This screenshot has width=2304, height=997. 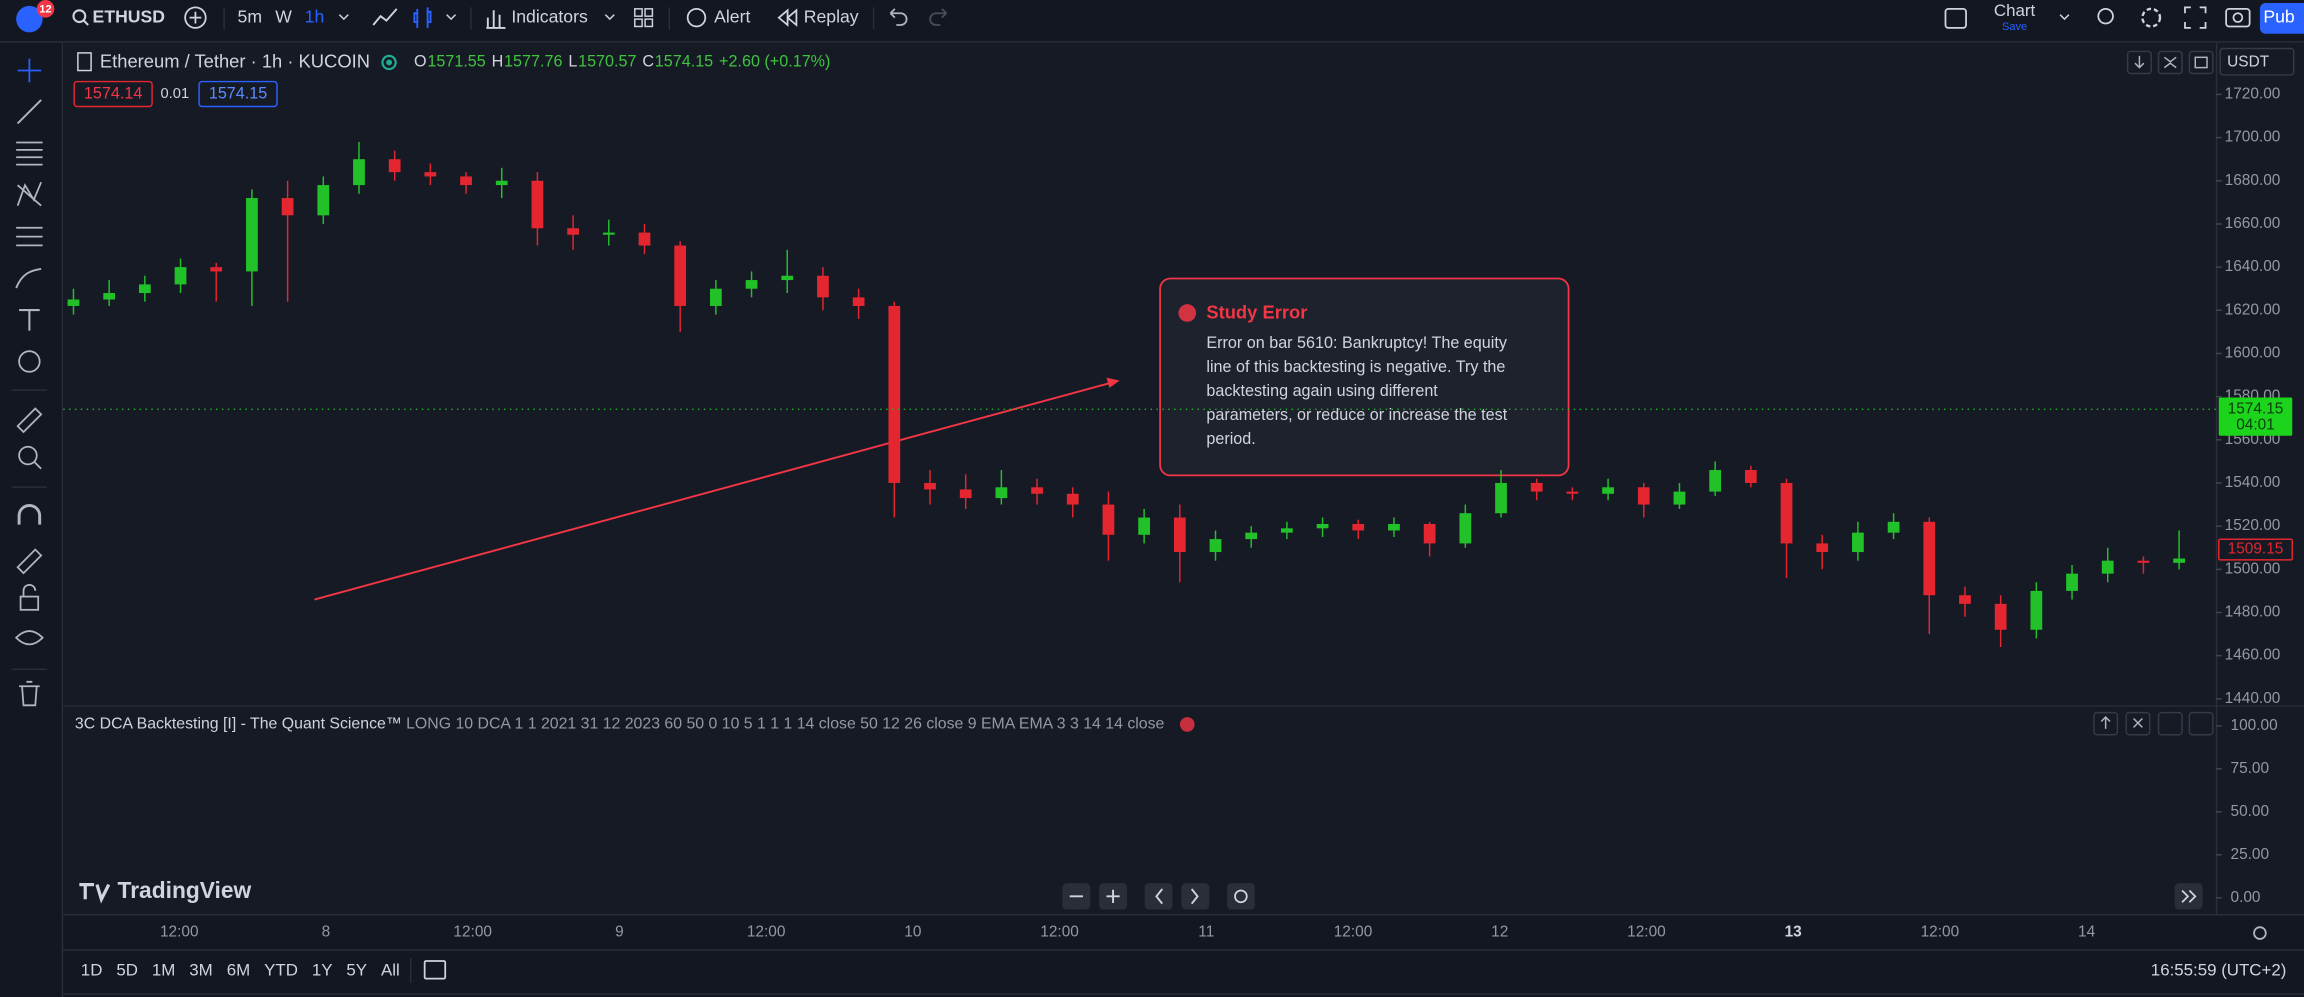 I want to click on symbol: ETHUSD, so click(x=129, y=16).